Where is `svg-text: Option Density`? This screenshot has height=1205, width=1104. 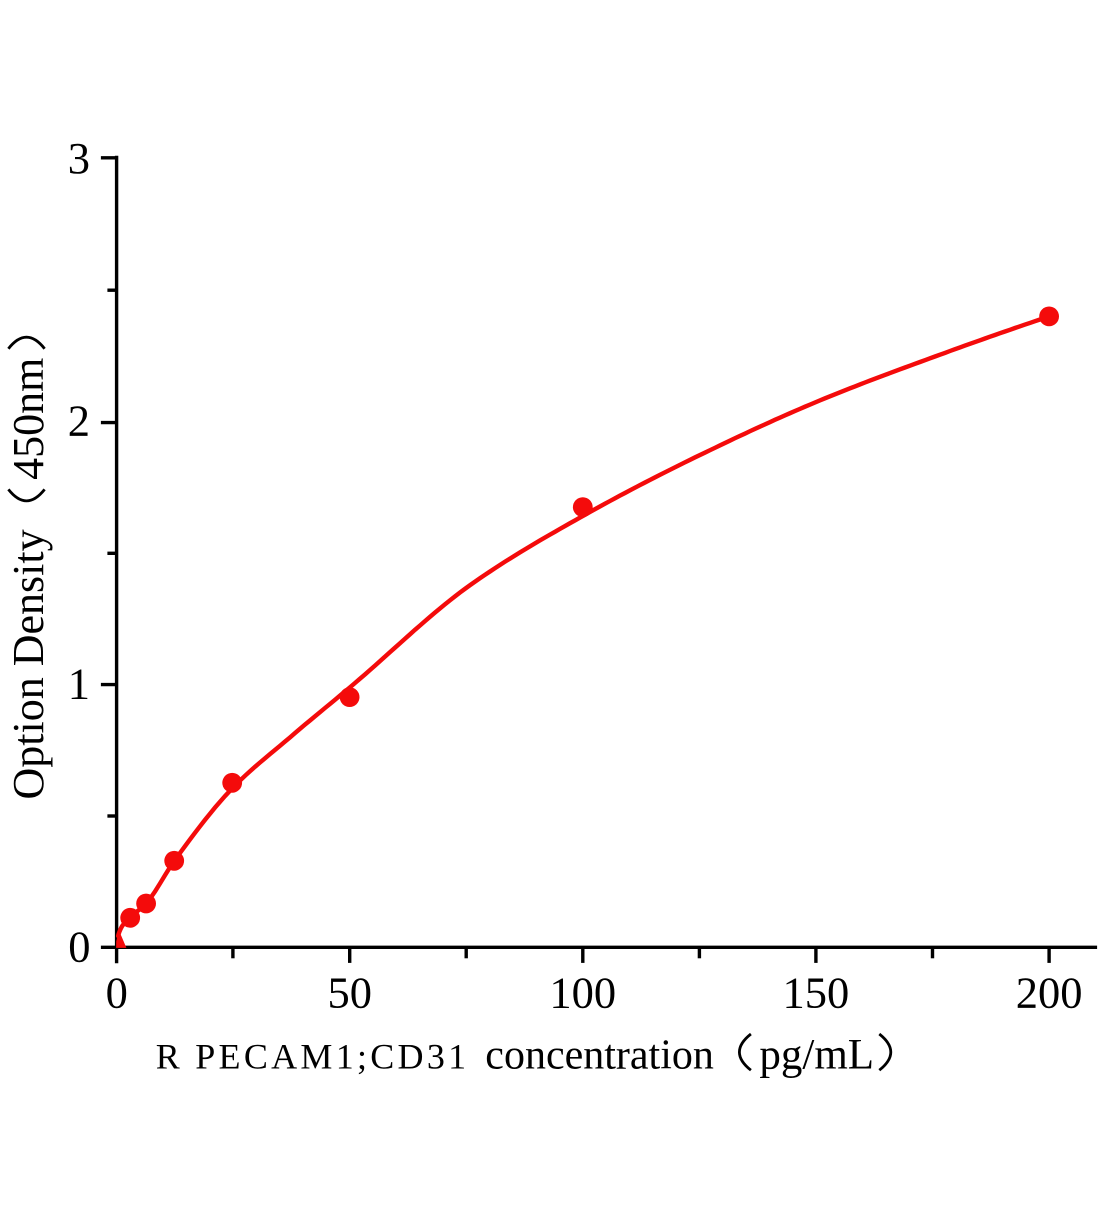 svg-text: Option Density is located at coordinates (28, 664).